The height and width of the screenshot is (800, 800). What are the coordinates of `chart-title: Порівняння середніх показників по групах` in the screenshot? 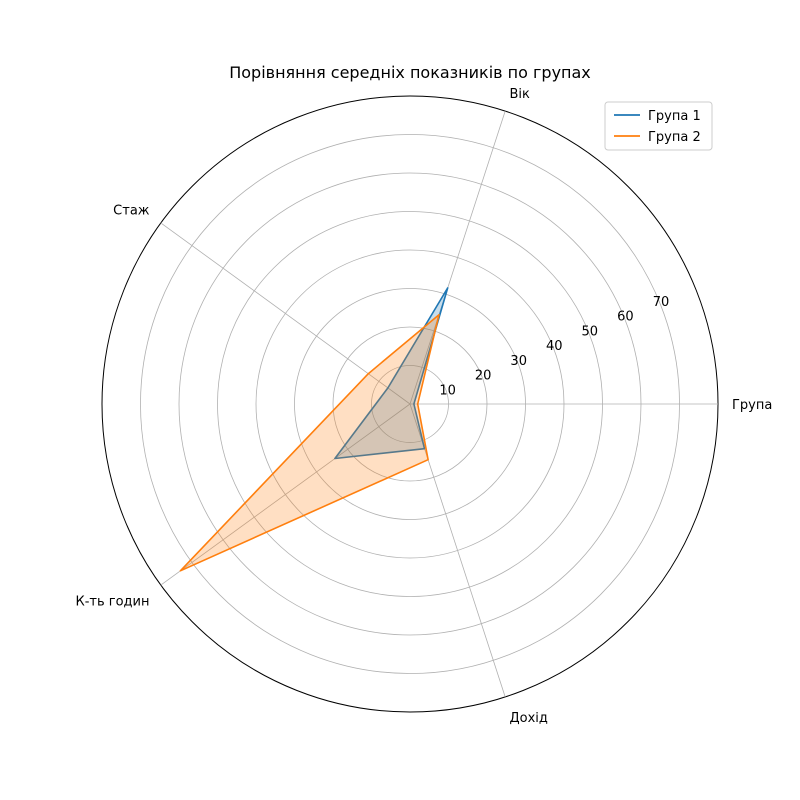 It's located at (410, 72).